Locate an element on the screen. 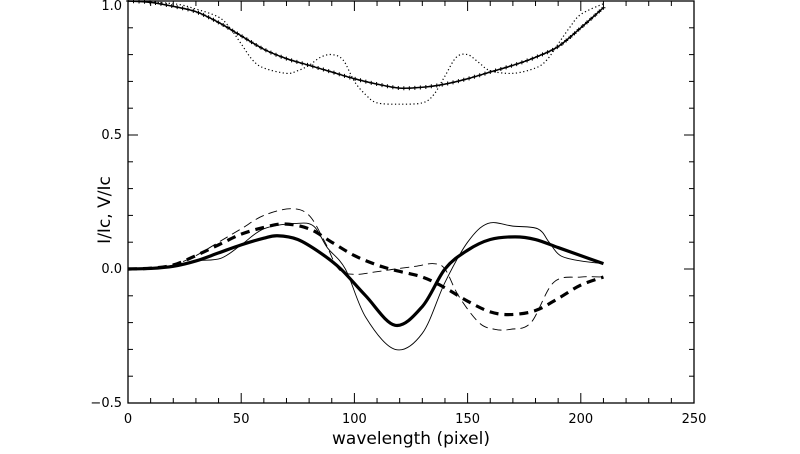 The image size is (800, 454). x-axis-label: wavelength (pixel) is located at coordinates (411, 439).